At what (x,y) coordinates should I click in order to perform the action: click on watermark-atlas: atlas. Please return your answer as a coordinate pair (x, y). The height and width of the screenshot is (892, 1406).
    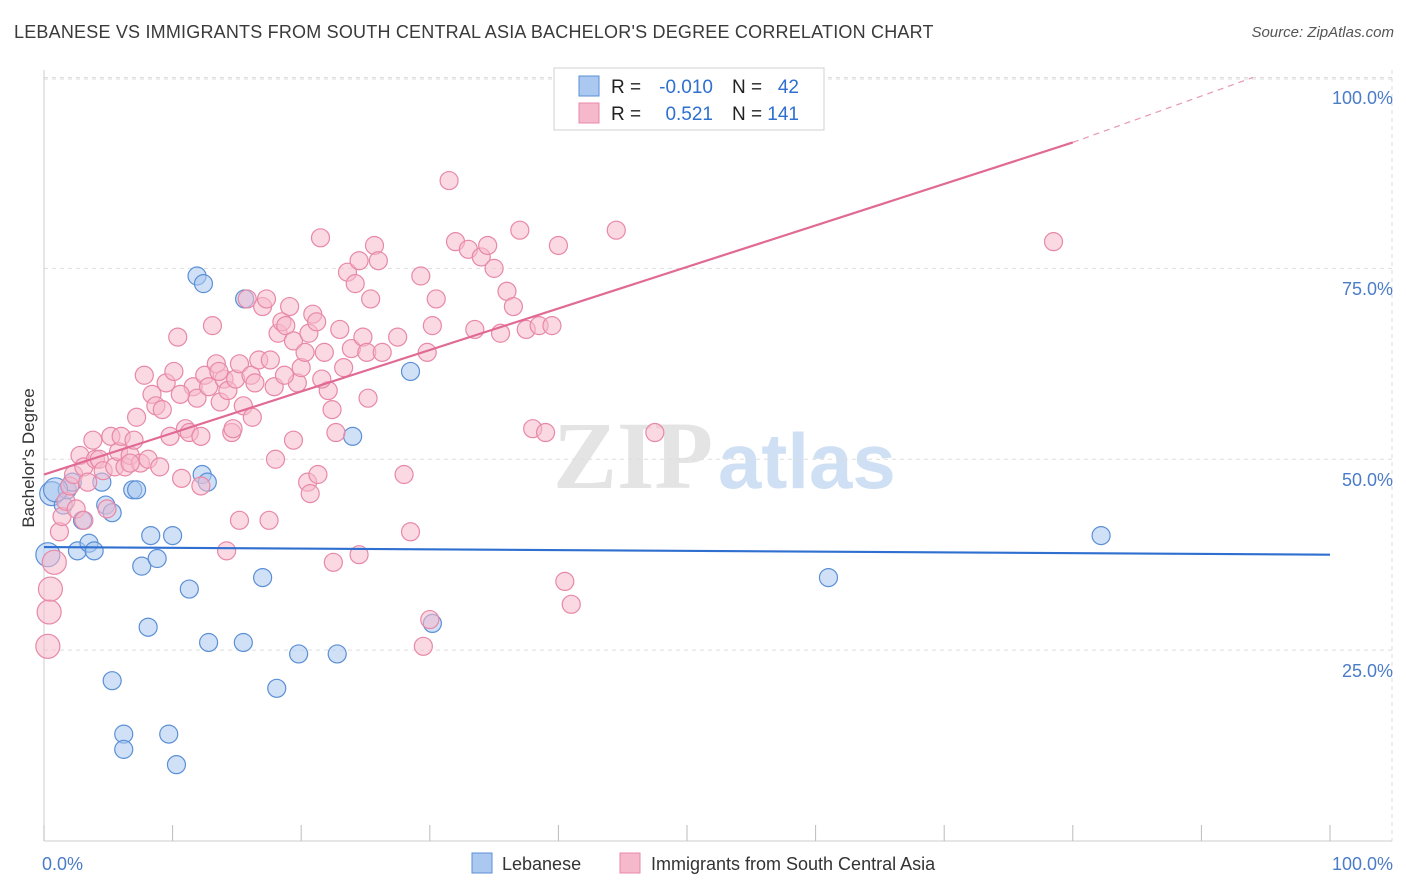
    Looking at the image, I should click on (807, 461).